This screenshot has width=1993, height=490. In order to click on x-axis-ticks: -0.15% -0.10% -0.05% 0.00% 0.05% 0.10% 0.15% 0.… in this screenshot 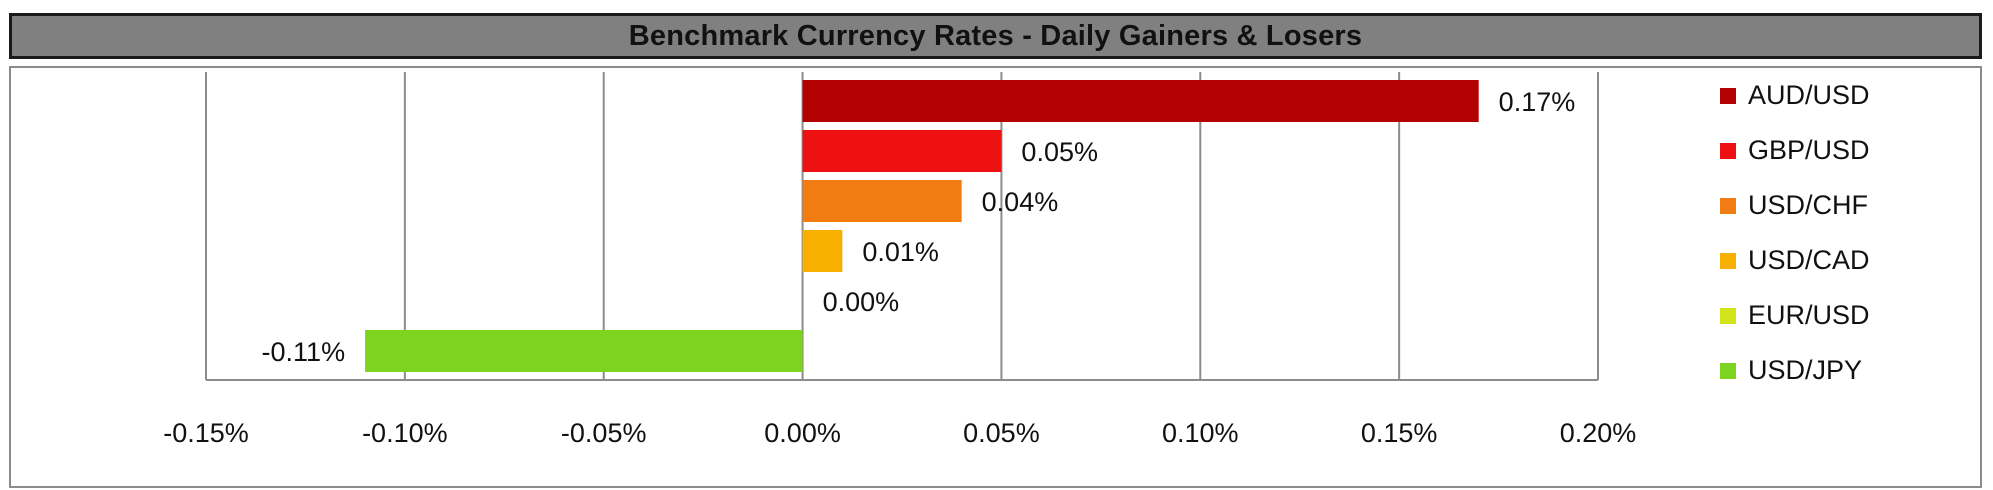, I will do `click(899, 433)`.